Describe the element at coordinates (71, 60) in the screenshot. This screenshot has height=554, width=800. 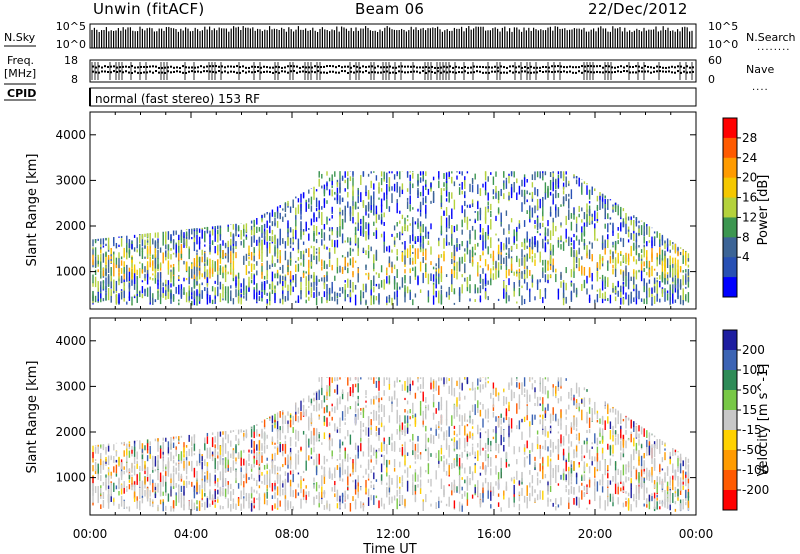
I see `freq-left-tick-top: 18` at that location.